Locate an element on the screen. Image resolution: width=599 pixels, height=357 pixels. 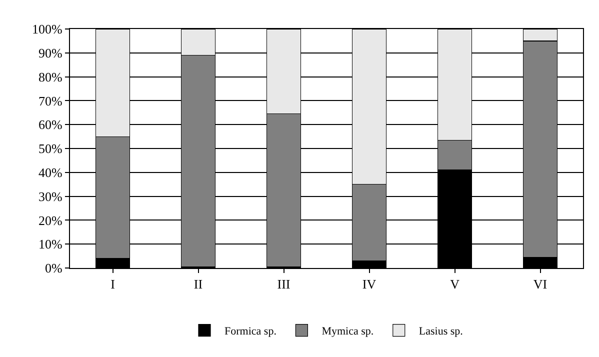
y-tick-label: 80% is located at coordinates (50, 76).